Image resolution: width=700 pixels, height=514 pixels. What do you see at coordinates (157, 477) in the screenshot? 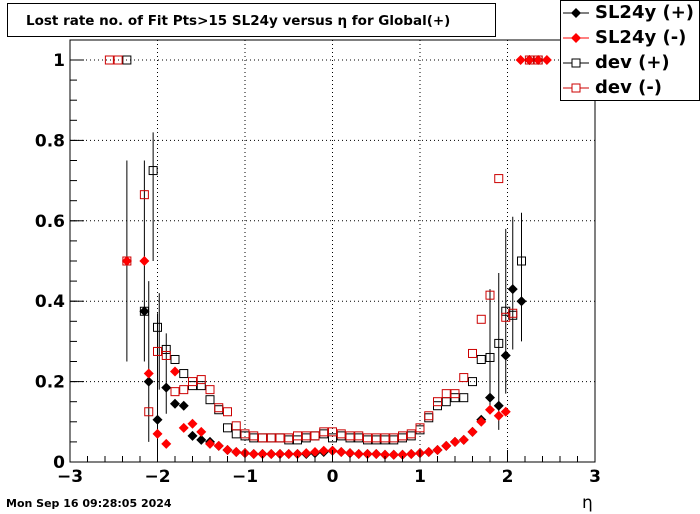
I see `x-tick-label: −2` at bounding box center [157, 477].